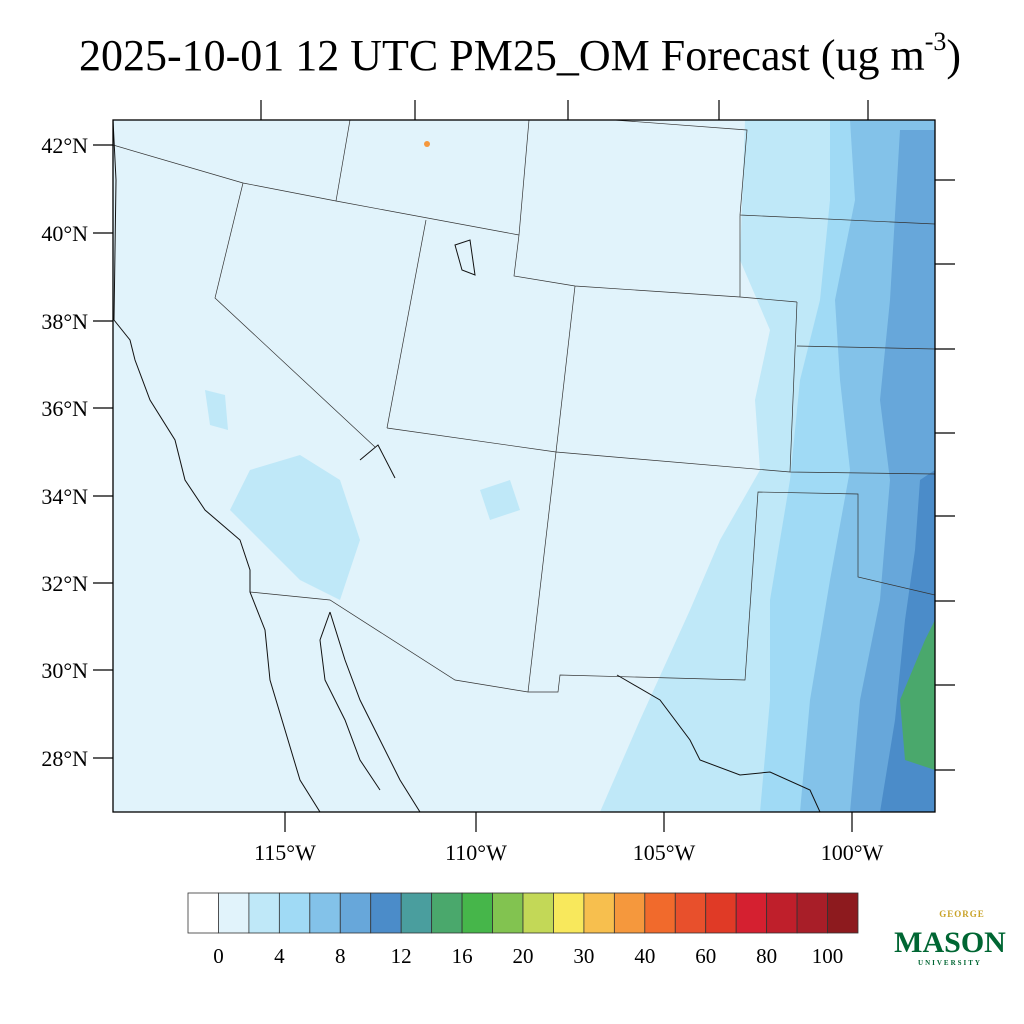 The image size is (1024, 1024). Describe the element at coordinates (476, 852) in the screenshot. I see `lon-label: 110°W` at that location.